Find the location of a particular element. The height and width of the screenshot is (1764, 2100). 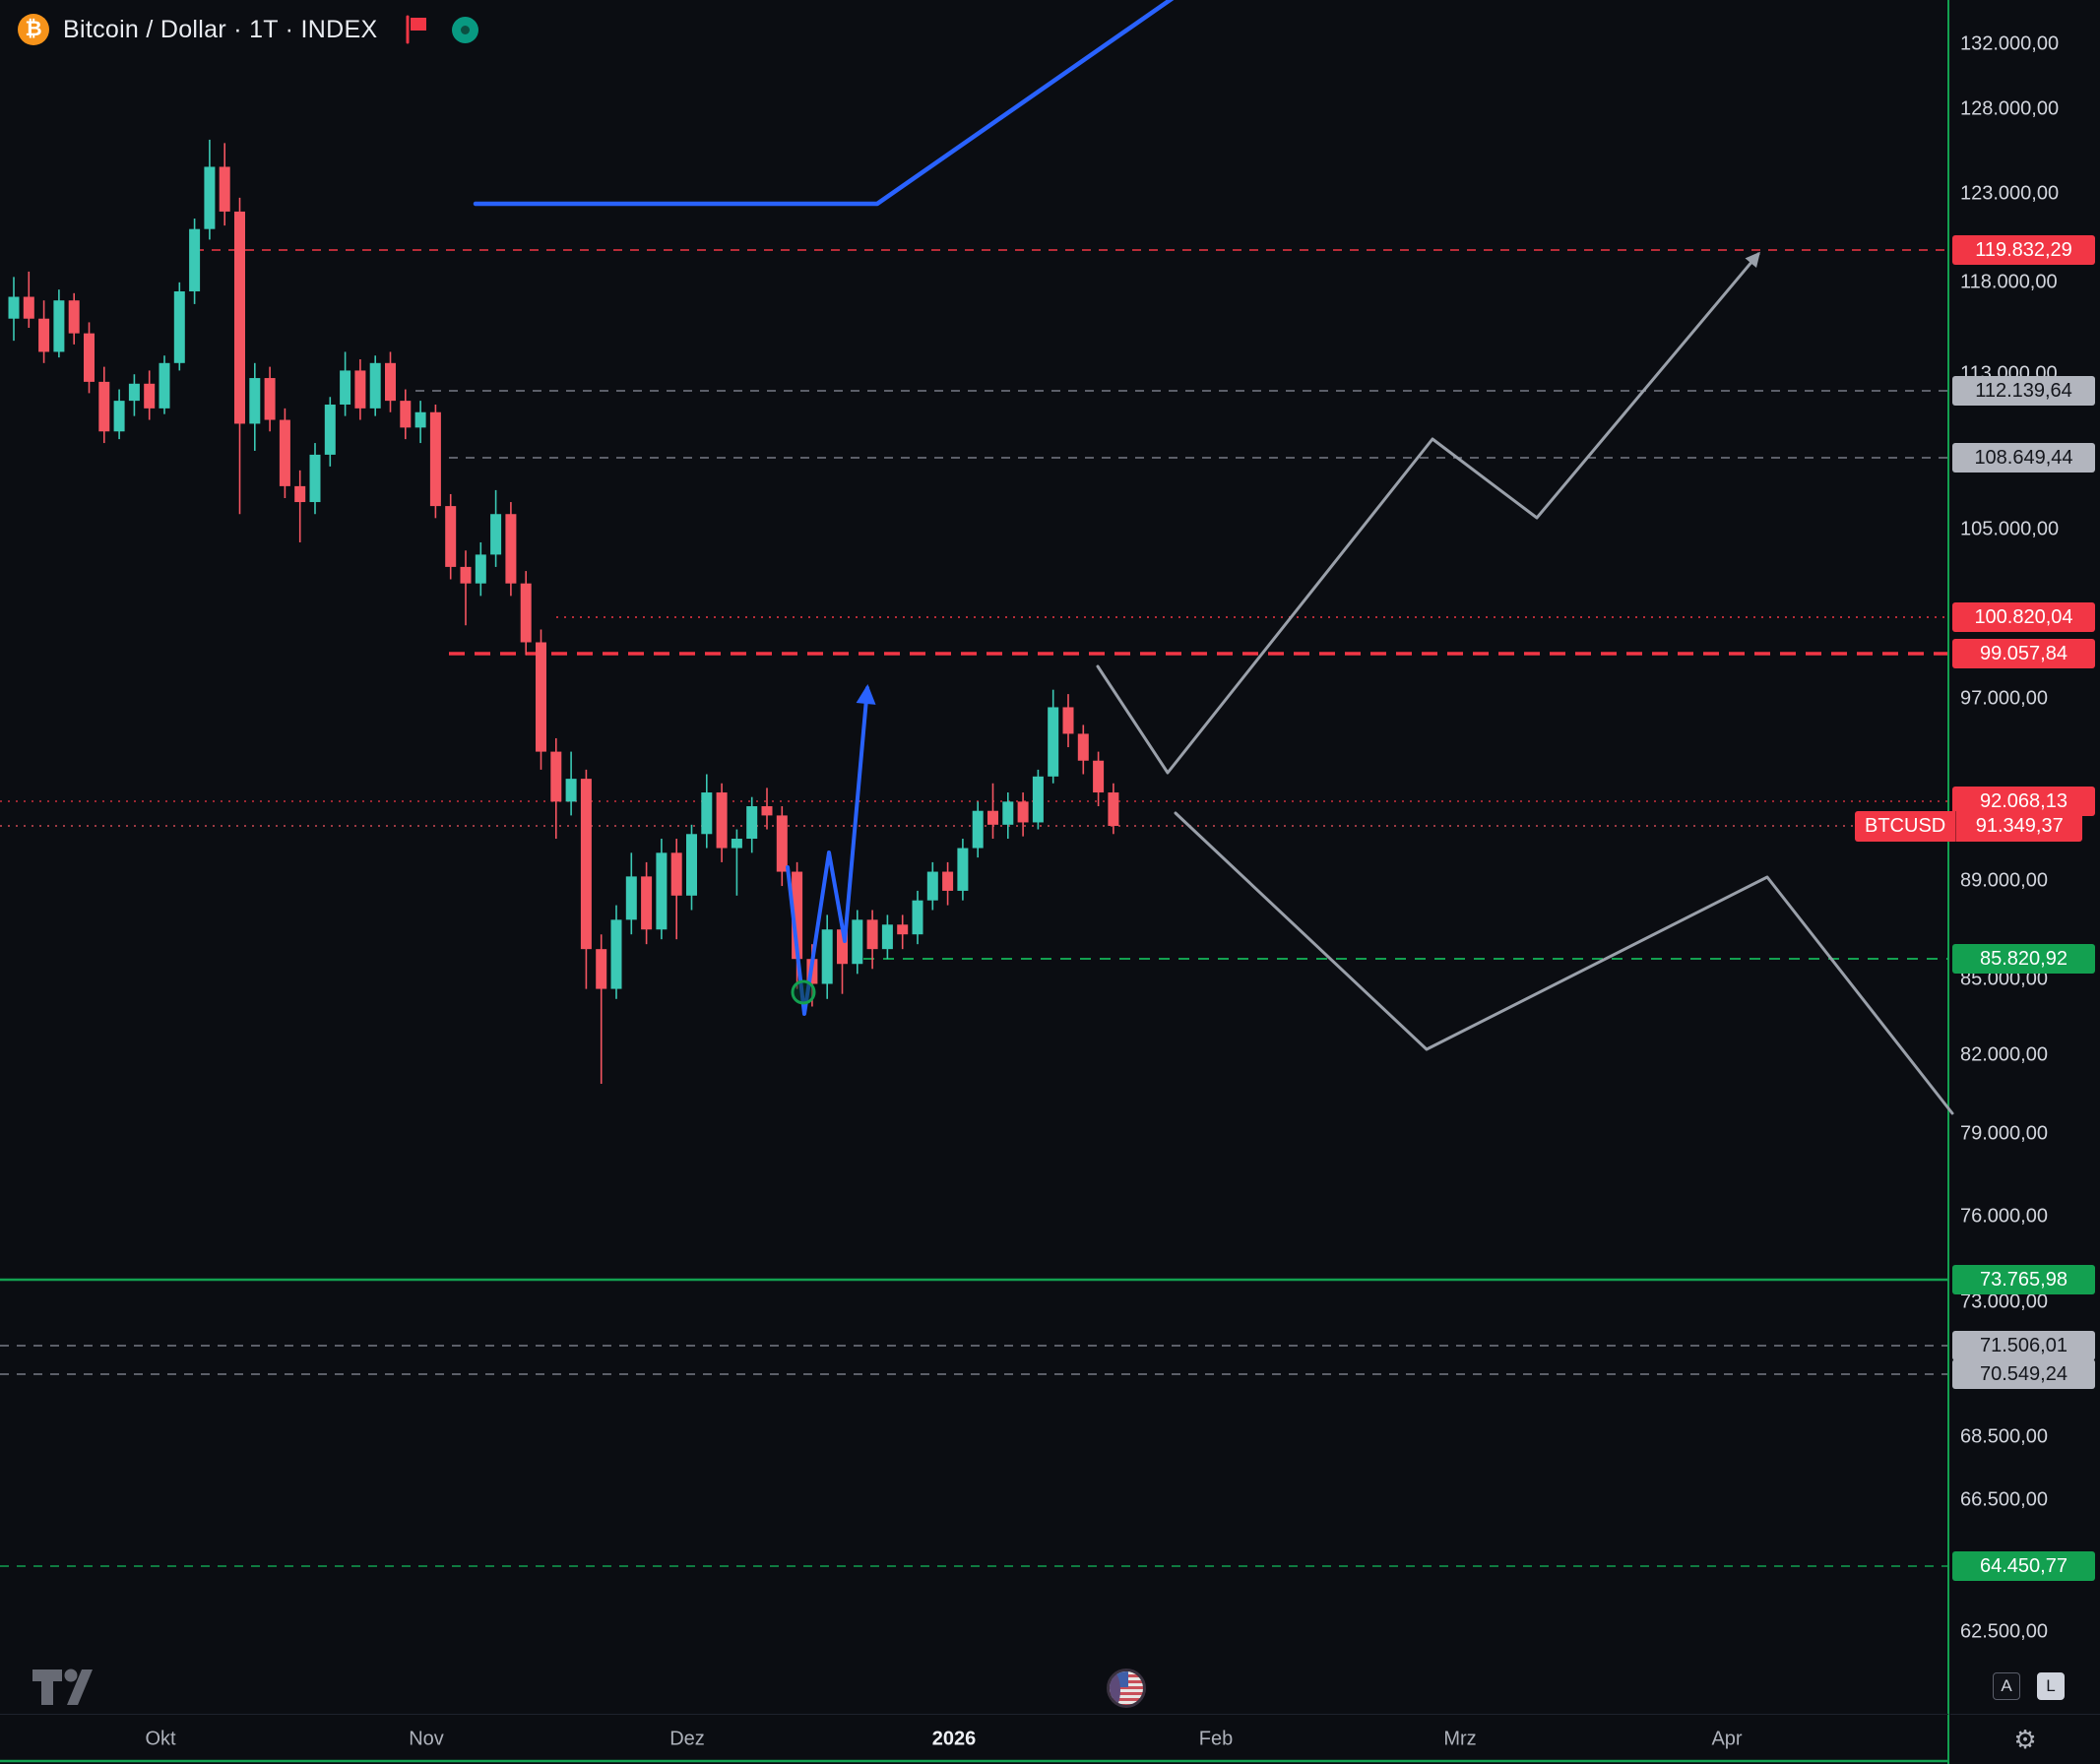

auto-scale-button: A is located at coordinates (2007, 1686).